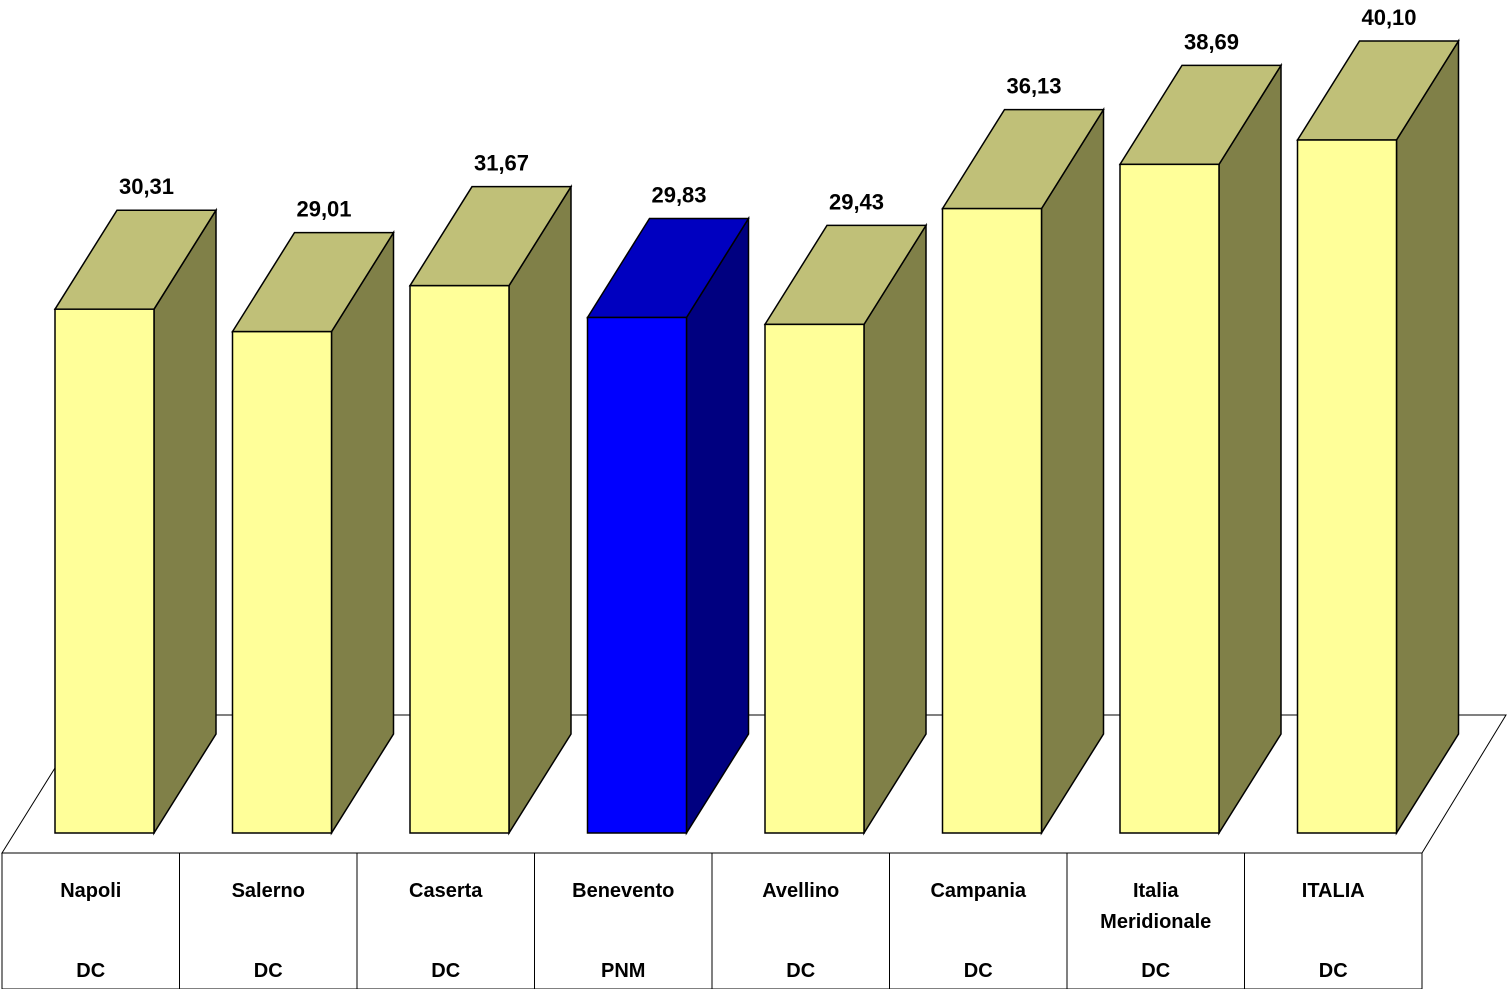 The height and width of the screenshot is (989, 1507). I want to click on category-label: Campania, so click(978, 891).